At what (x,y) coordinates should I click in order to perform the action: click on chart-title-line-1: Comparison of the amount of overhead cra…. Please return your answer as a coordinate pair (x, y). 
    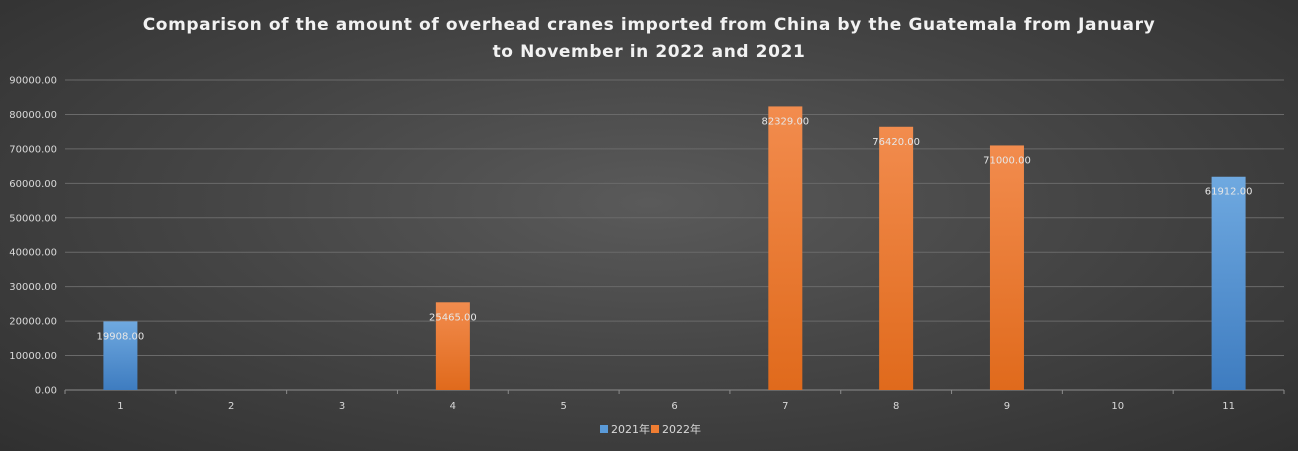
    Looking at the image, I should click on (649, 25).